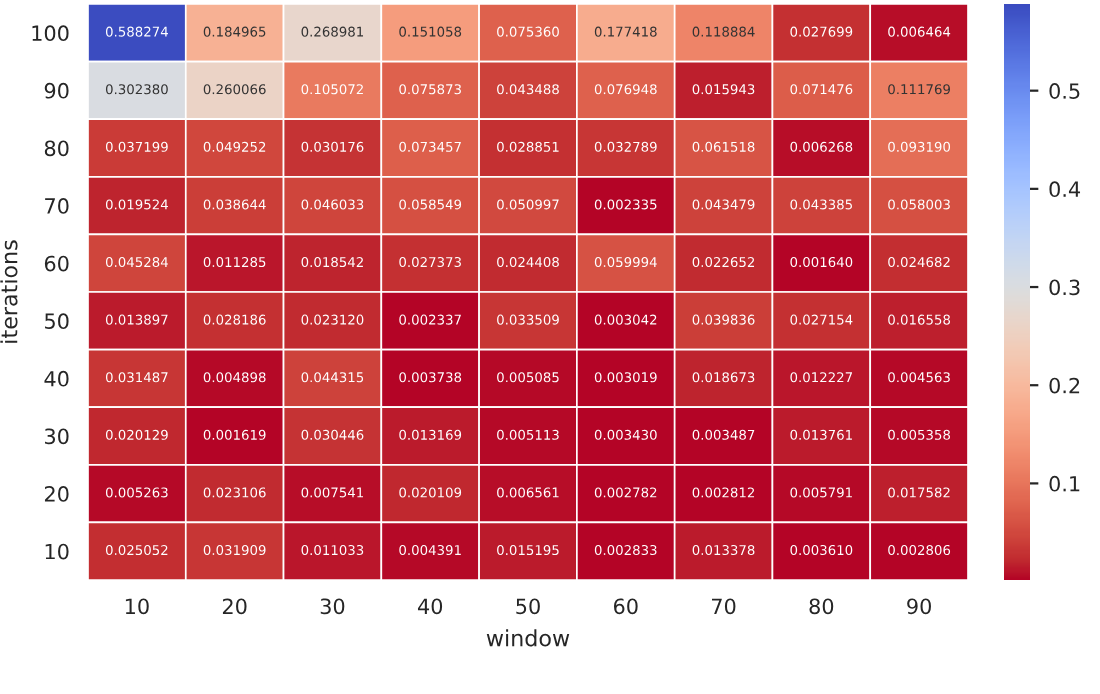  What do you see at coordinates (528, 638) in the screenshot?
I see `x-axis-title: window` at bounding box center [528, 638].